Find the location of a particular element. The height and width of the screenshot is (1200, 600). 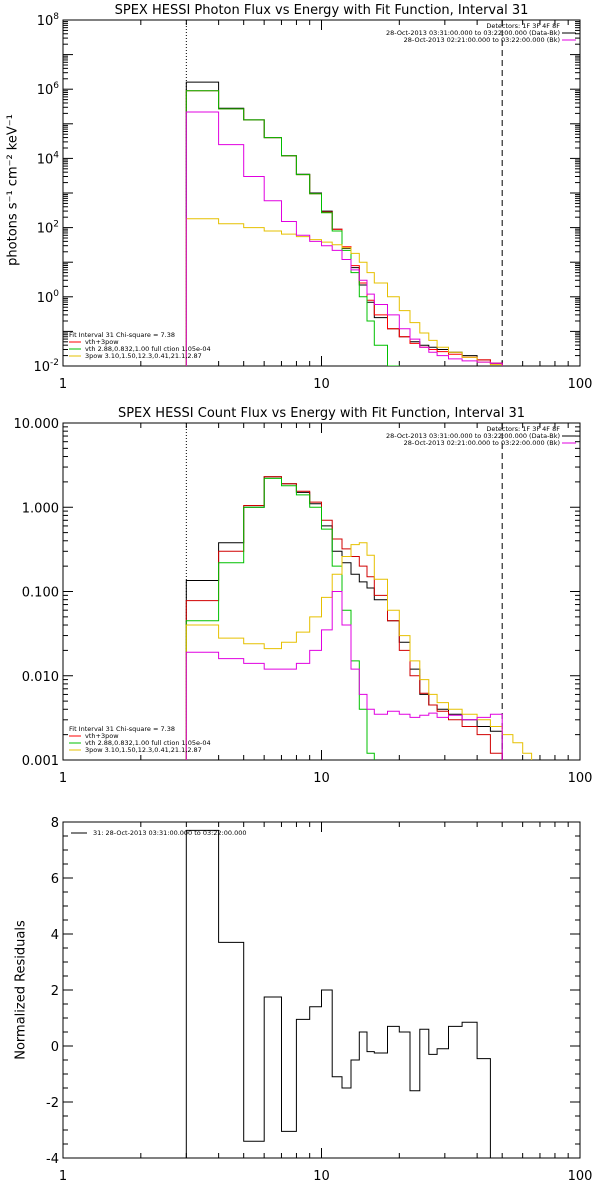

y-tick-label: 4 is located at coordinates (55, 935).